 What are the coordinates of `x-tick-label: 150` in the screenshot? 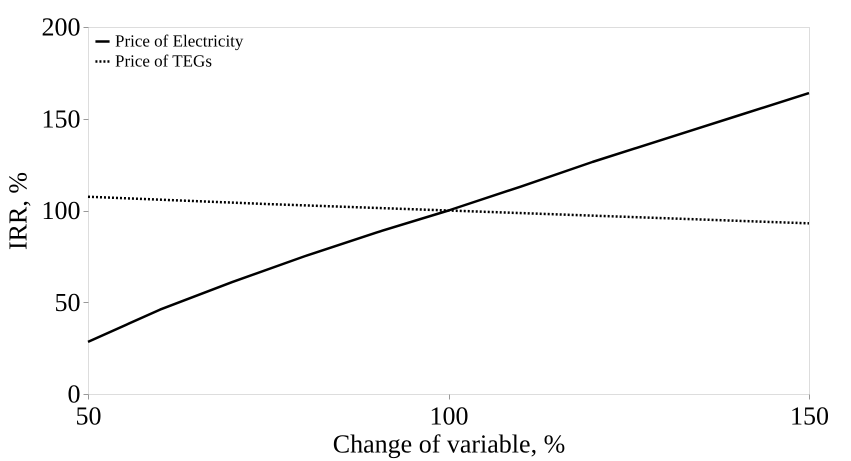 It's located at (809, 416).